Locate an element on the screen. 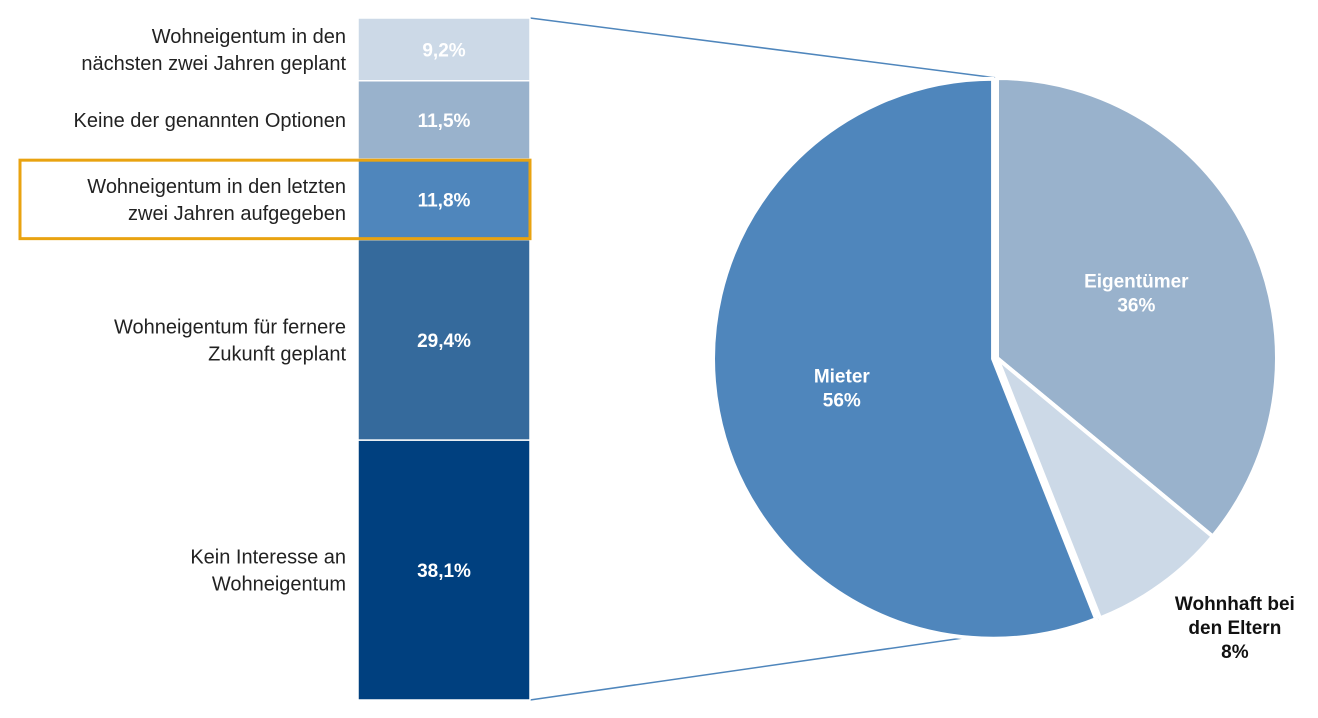  pie-label-line: Eigentümer is located at coordinates (1136, 281).